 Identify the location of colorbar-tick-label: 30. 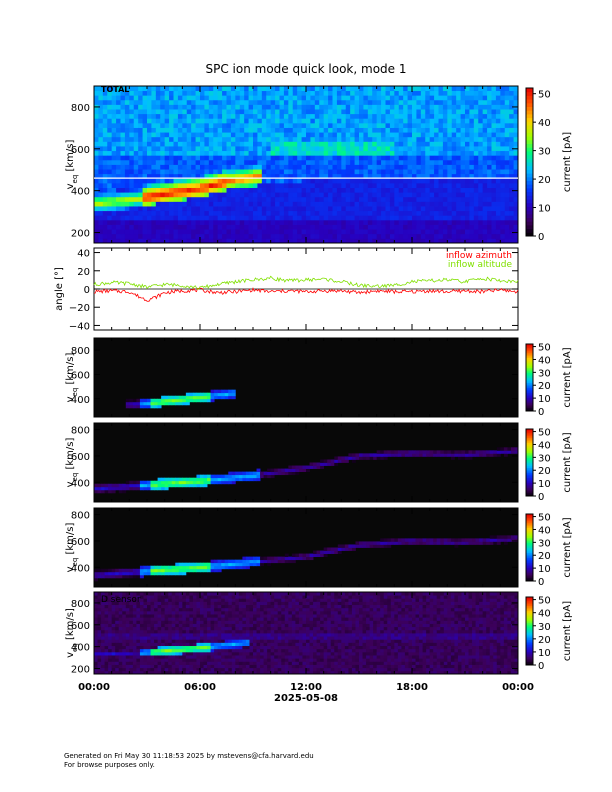
(544, 152).